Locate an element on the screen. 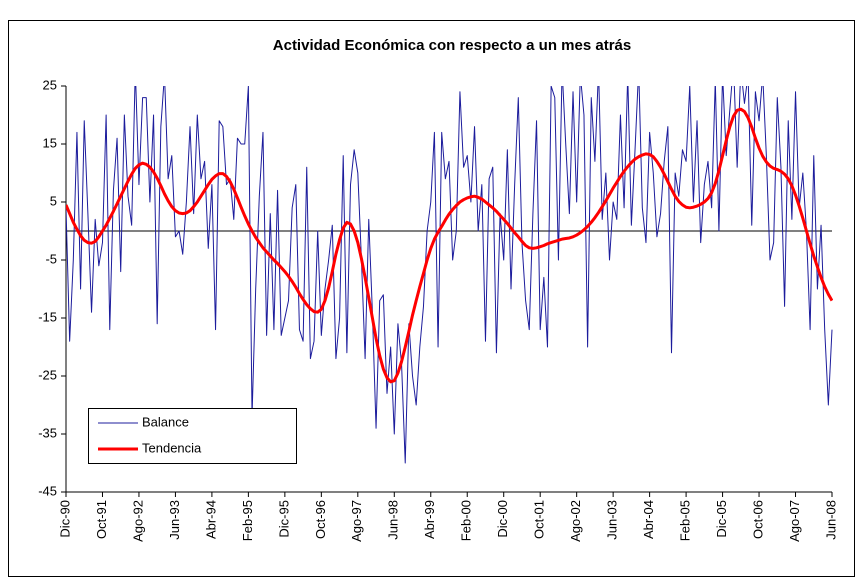 The image size is (862, 577). x-tick-label: Jun-93 is located at coordinates (174, 520).